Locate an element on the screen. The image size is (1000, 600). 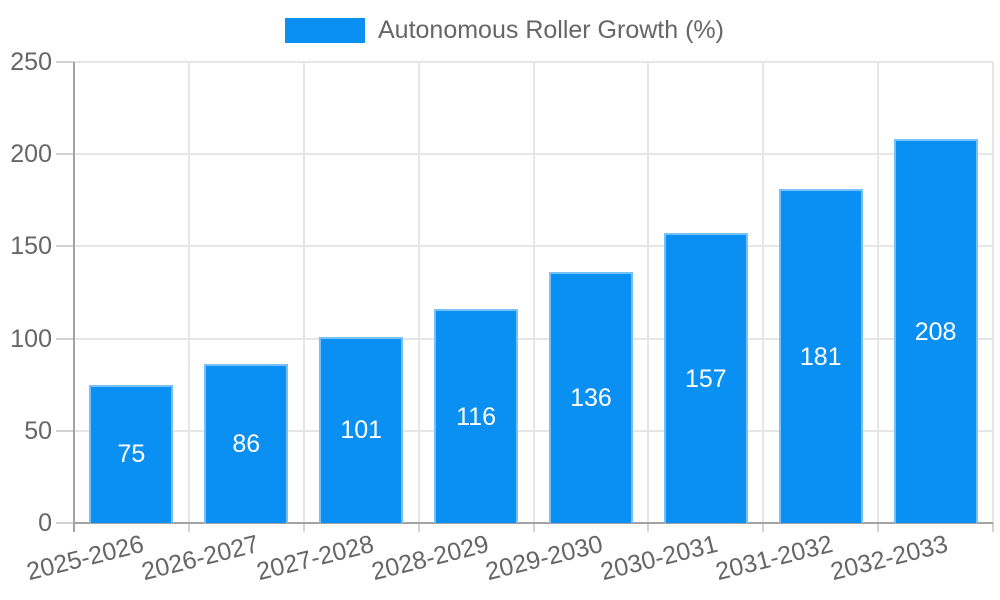
x-tick-label: 2030-2031 is located at coordinates (659, 558).